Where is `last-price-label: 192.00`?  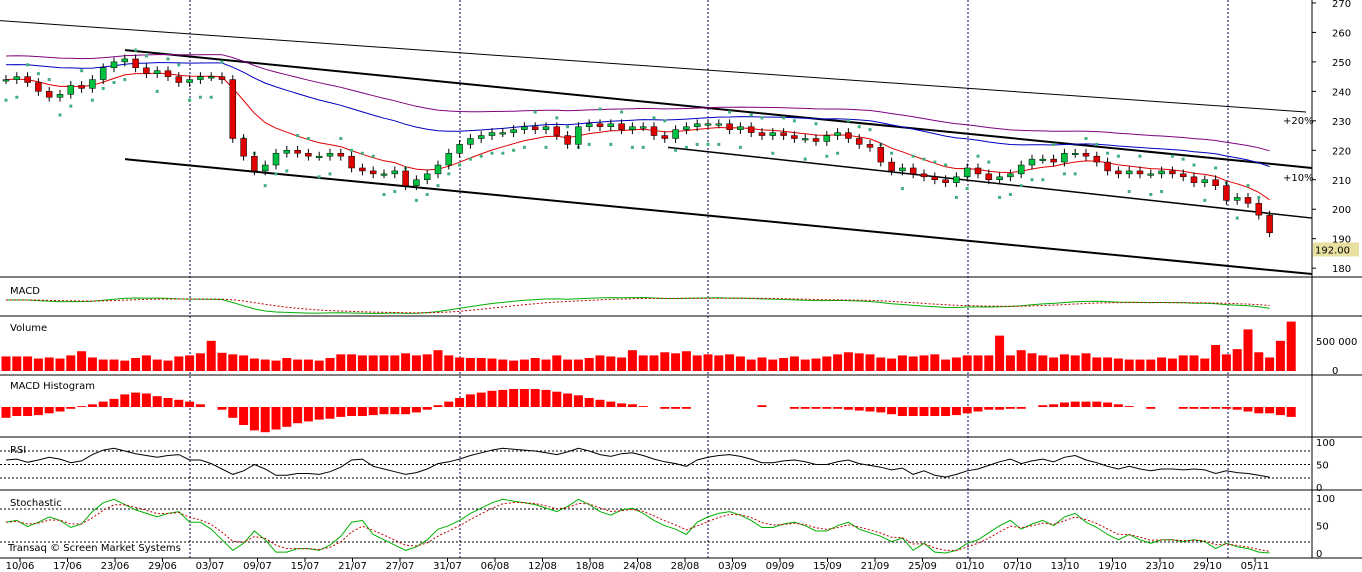
last-price-label: 192.00 is located at coordinates (1332, 250).